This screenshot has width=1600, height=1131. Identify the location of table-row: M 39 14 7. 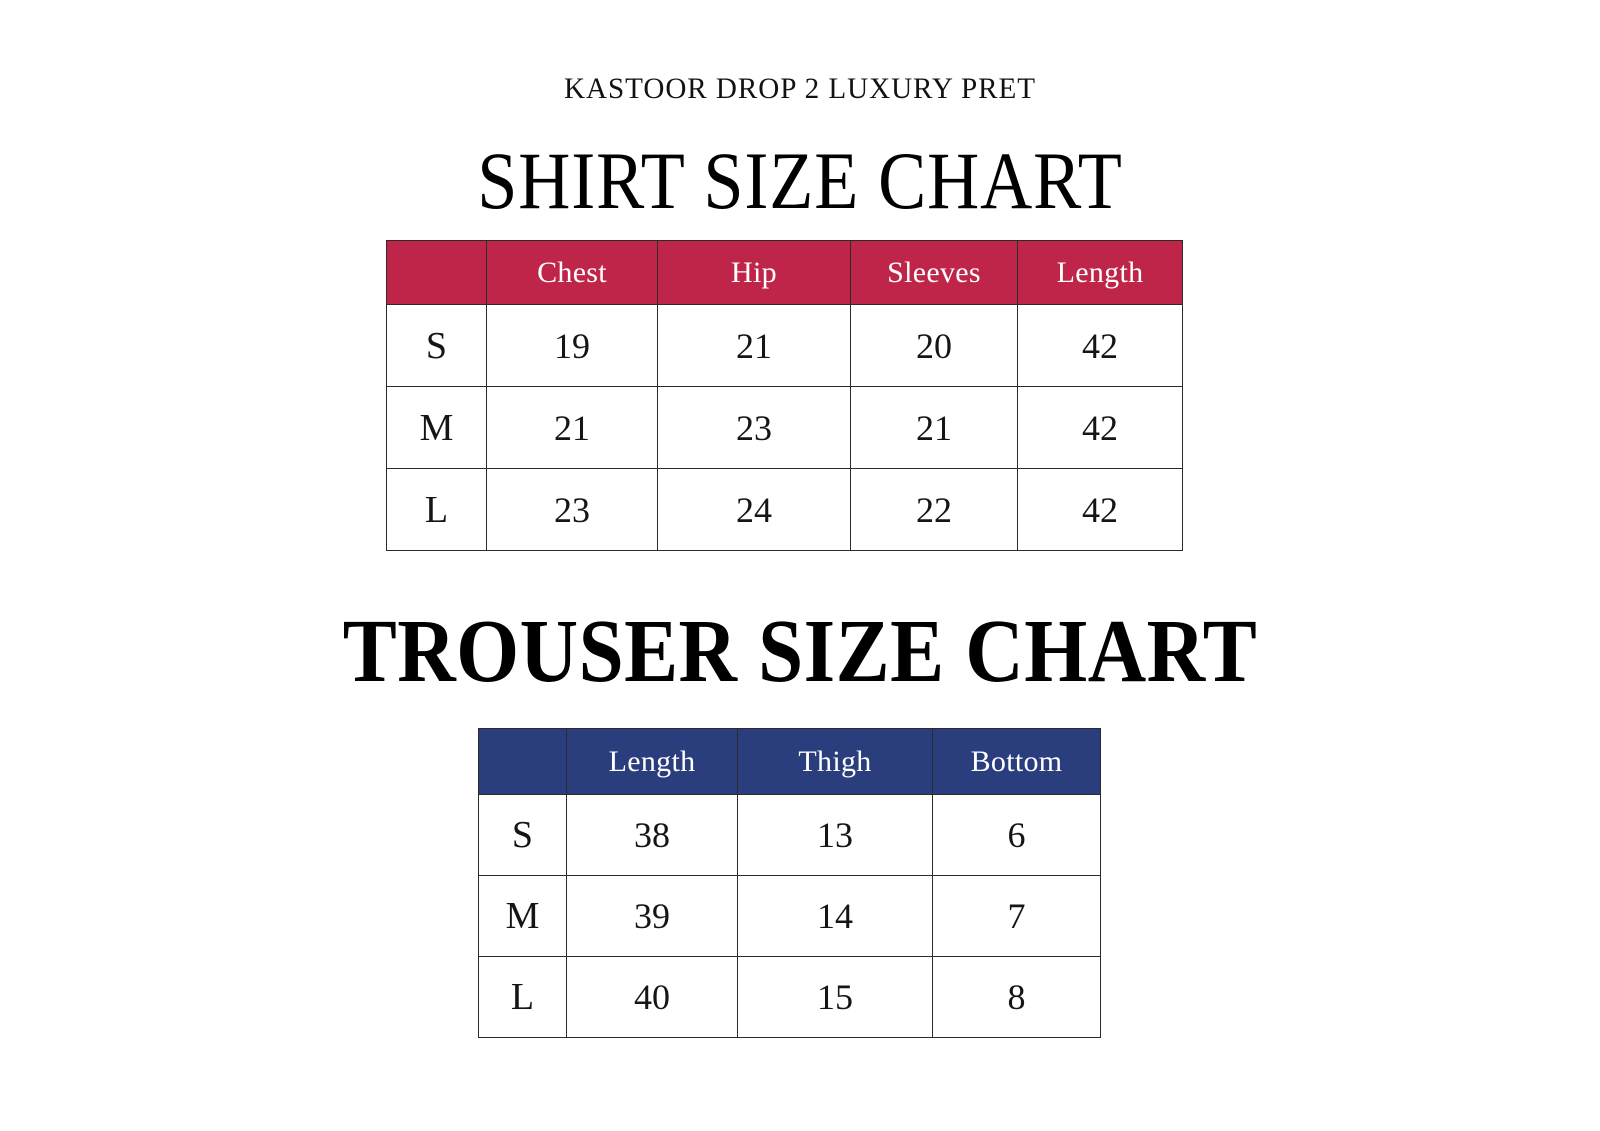
(789, 916).